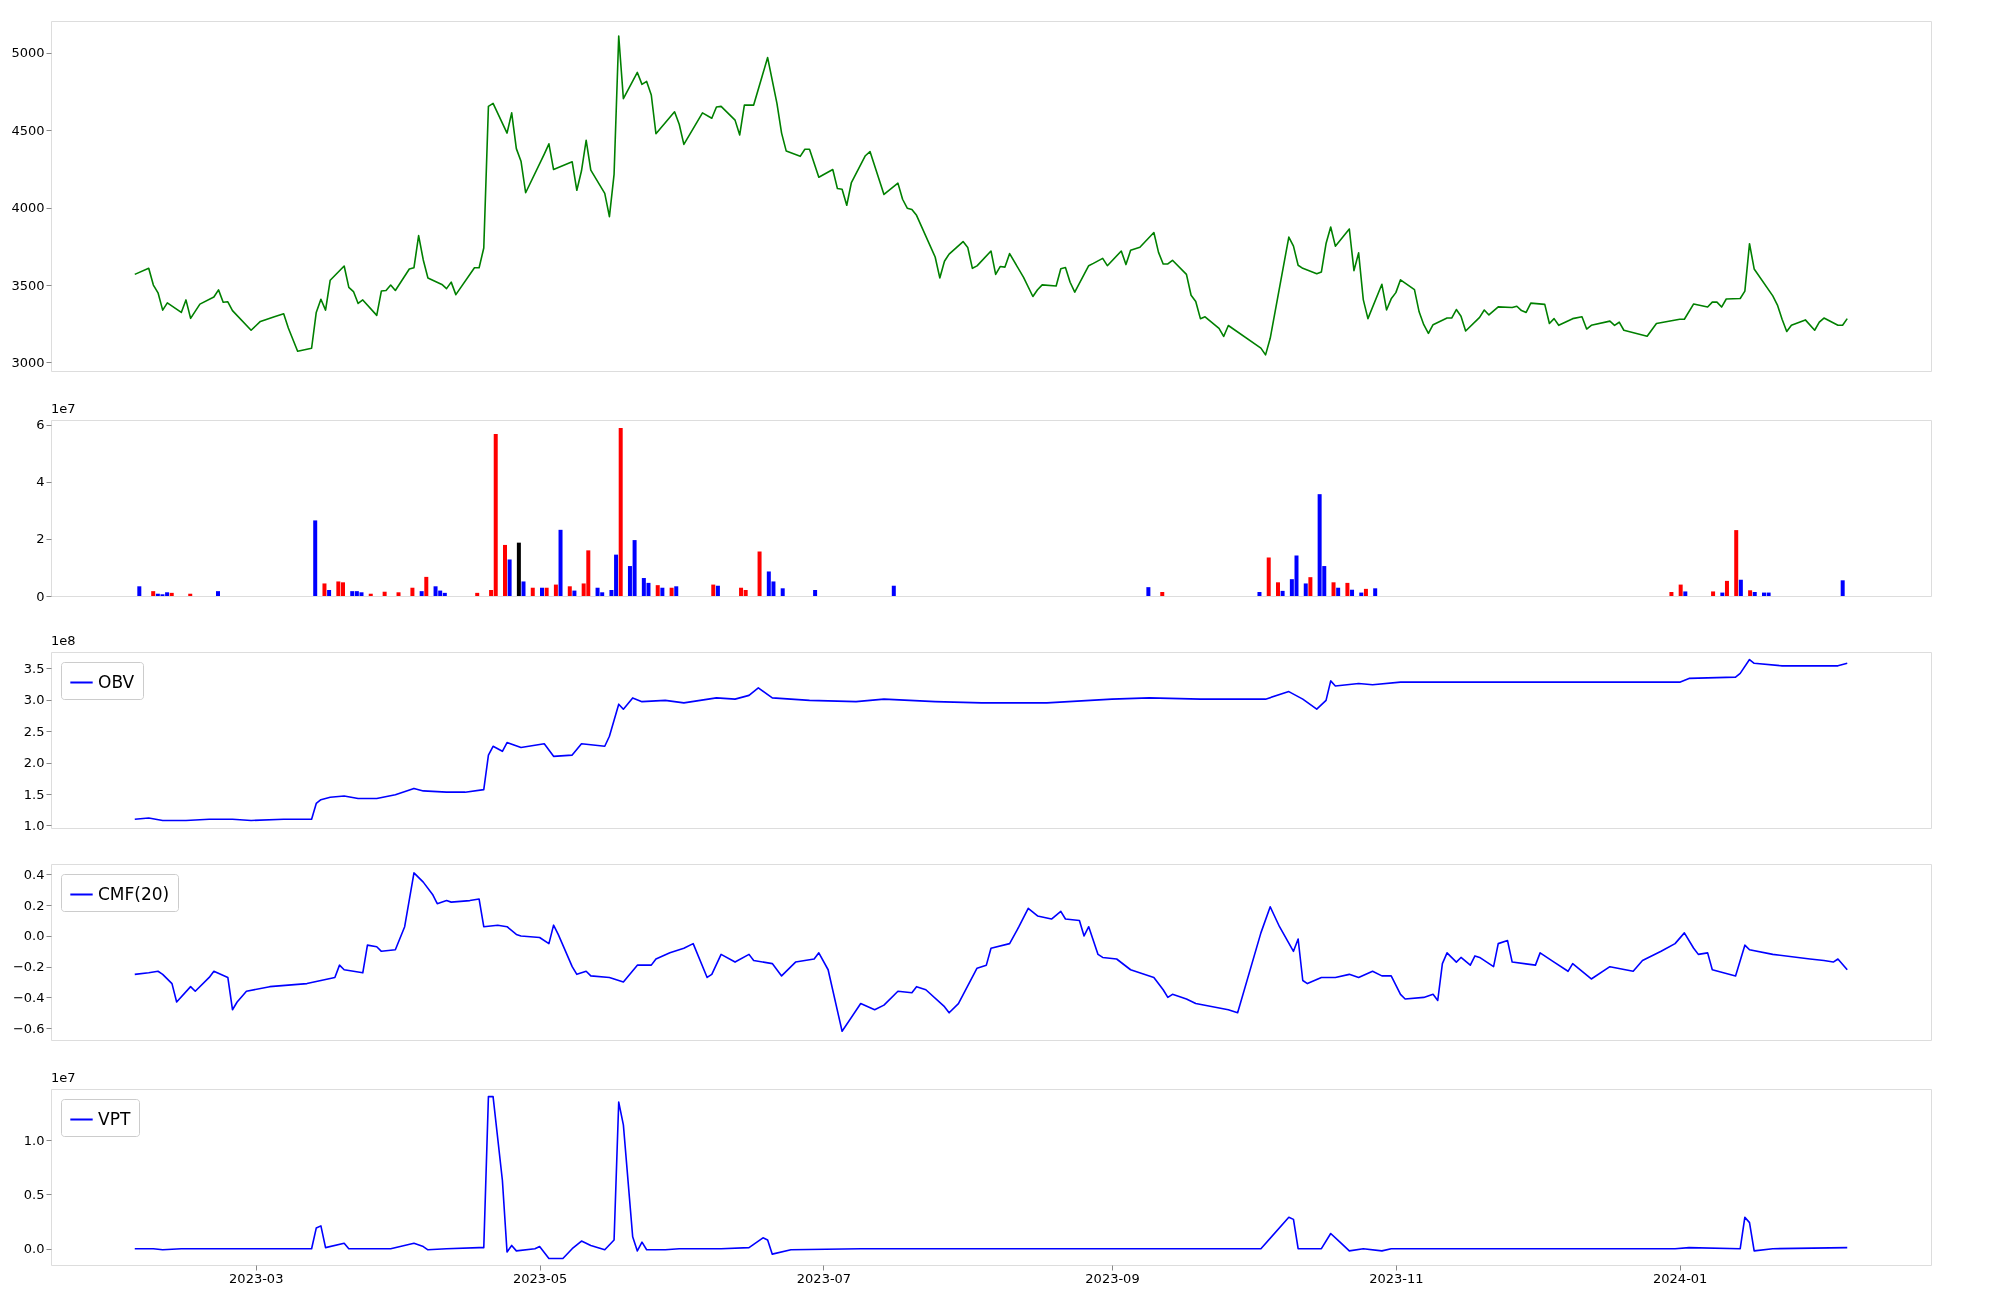 The width and height of the screenshot is (2000, 1300). I want to click on y-tick-label: 2.5, so click(34, 731).